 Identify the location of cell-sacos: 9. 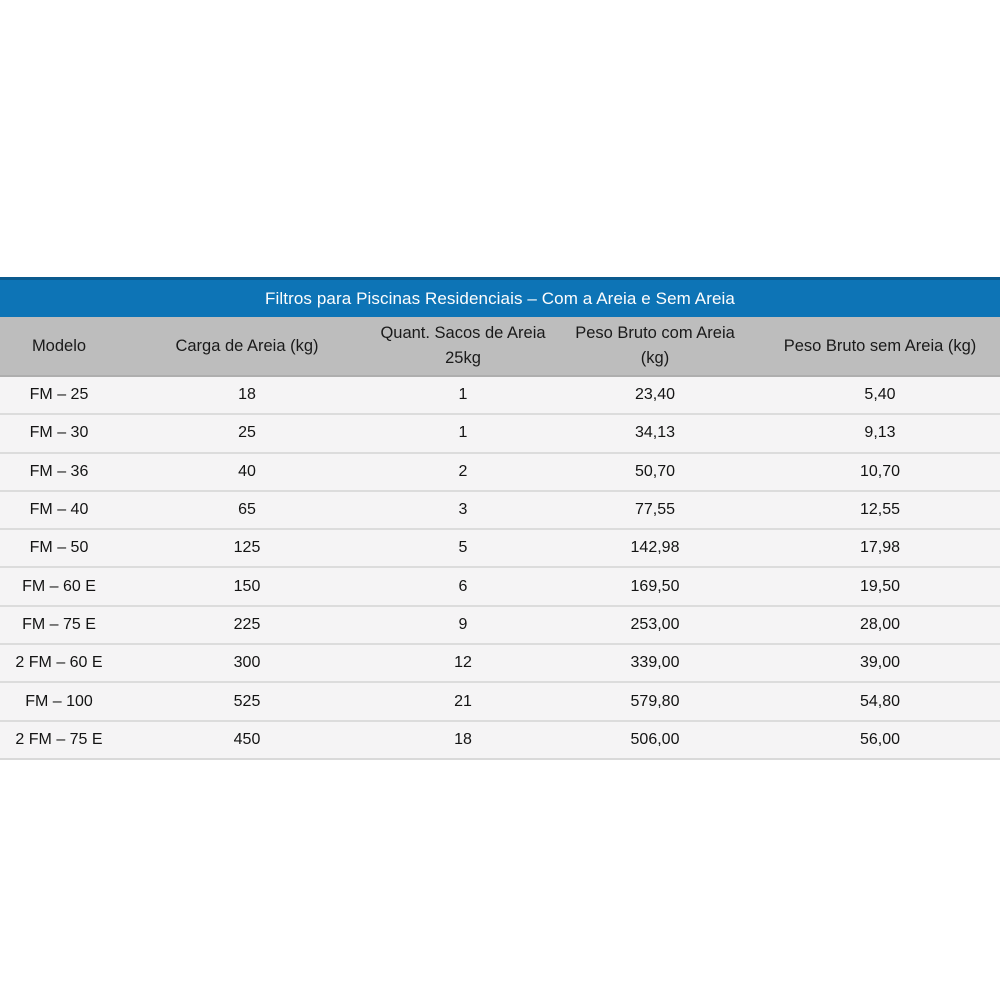
(463, 624).